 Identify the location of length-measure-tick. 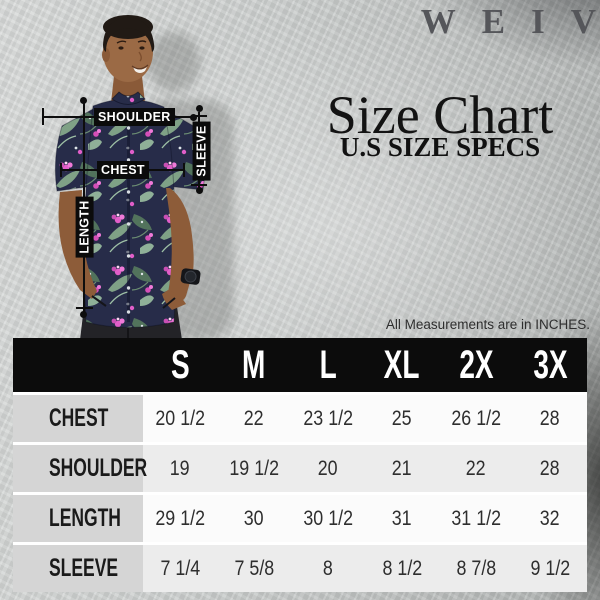
(84, 308).